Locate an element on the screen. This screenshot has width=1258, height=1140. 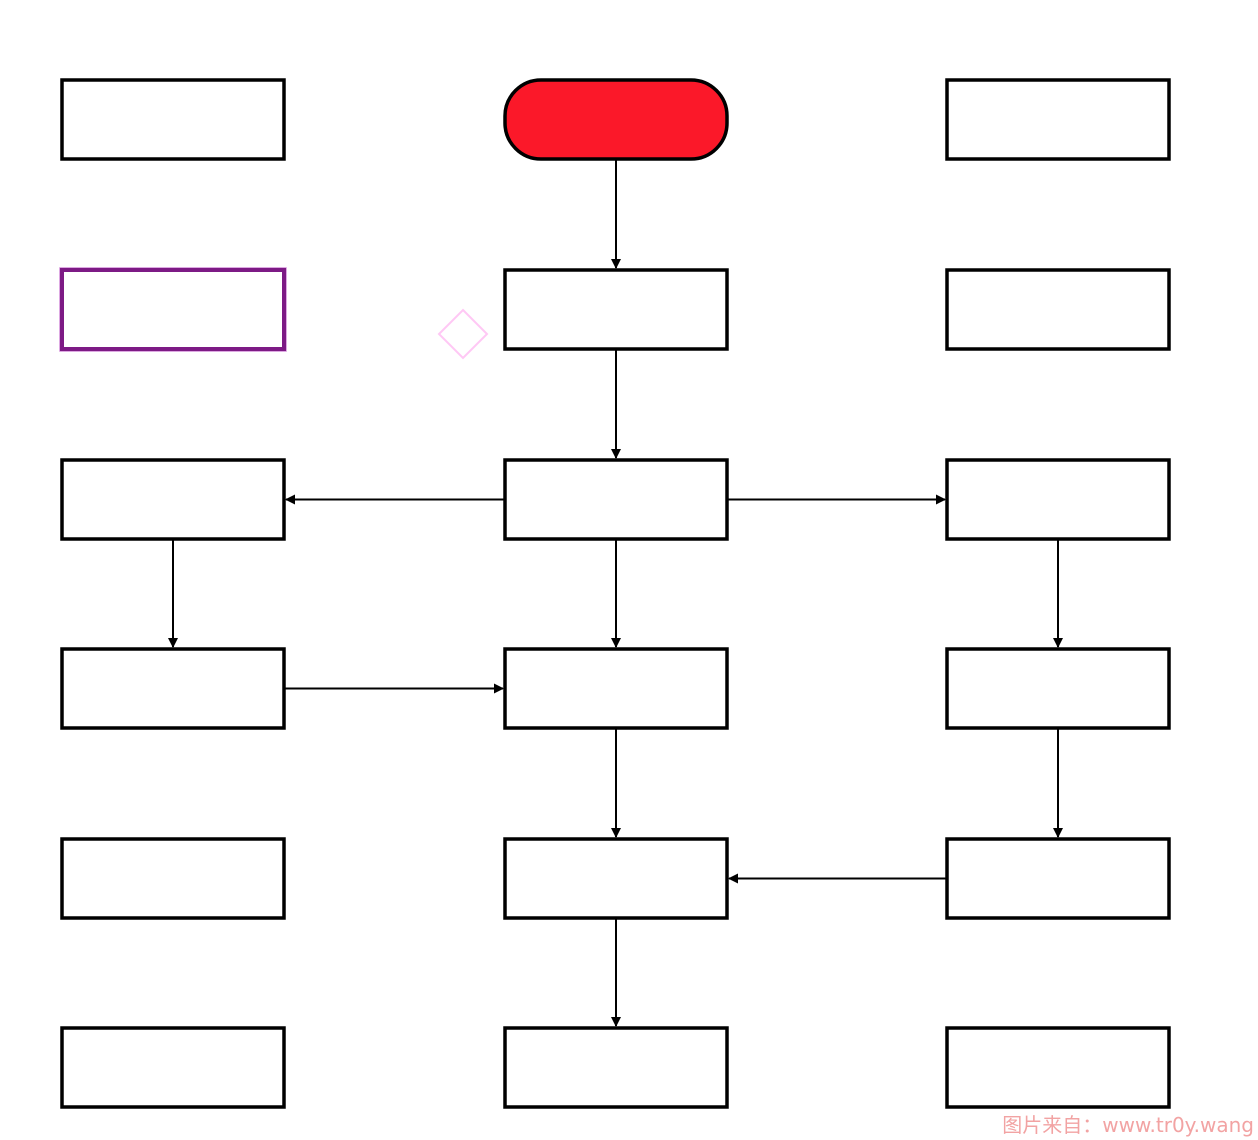
terminator-shape is located at coordinates (616, 119).